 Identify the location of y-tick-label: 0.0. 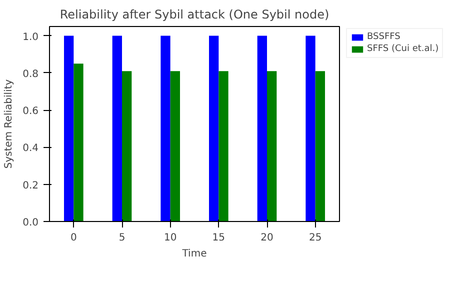
(30, 223).